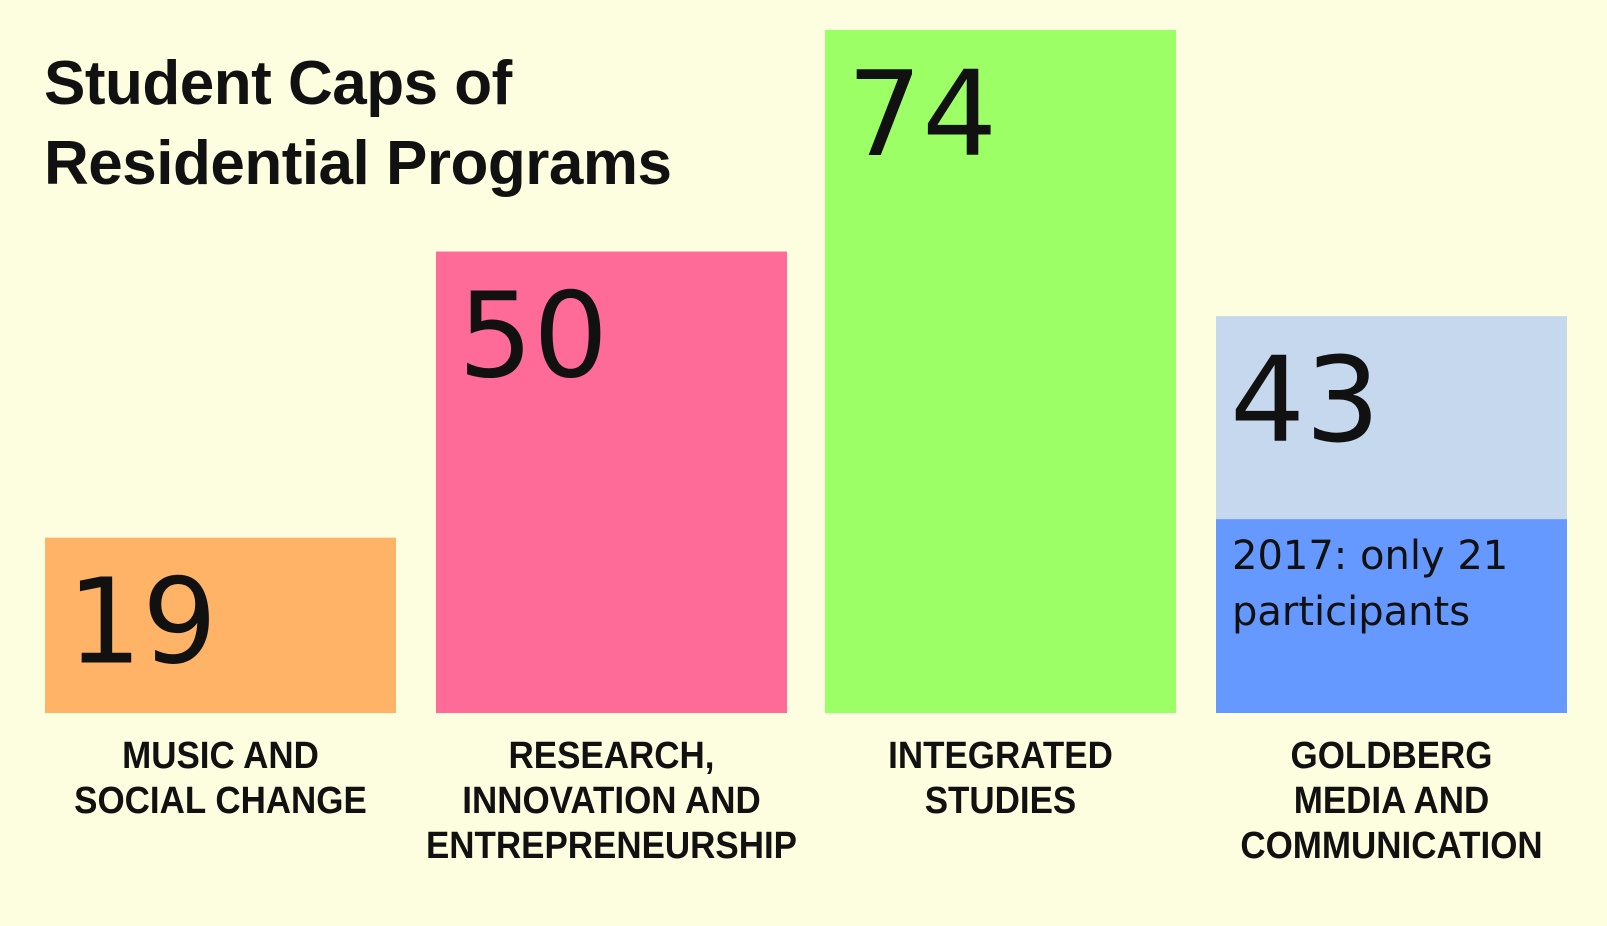 The image size is (1607, 926). I want to click on category-label-1-line-1: MUSIC AND, so click(220, 756).